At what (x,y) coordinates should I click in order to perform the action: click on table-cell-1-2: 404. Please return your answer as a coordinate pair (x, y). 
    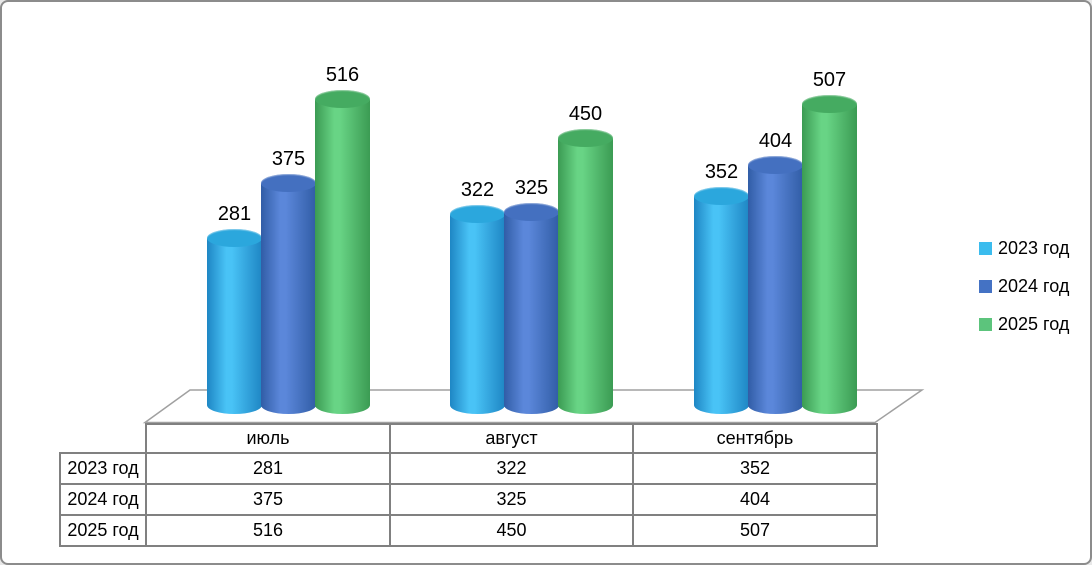
    Looking at the image, I should click on (755, 499).